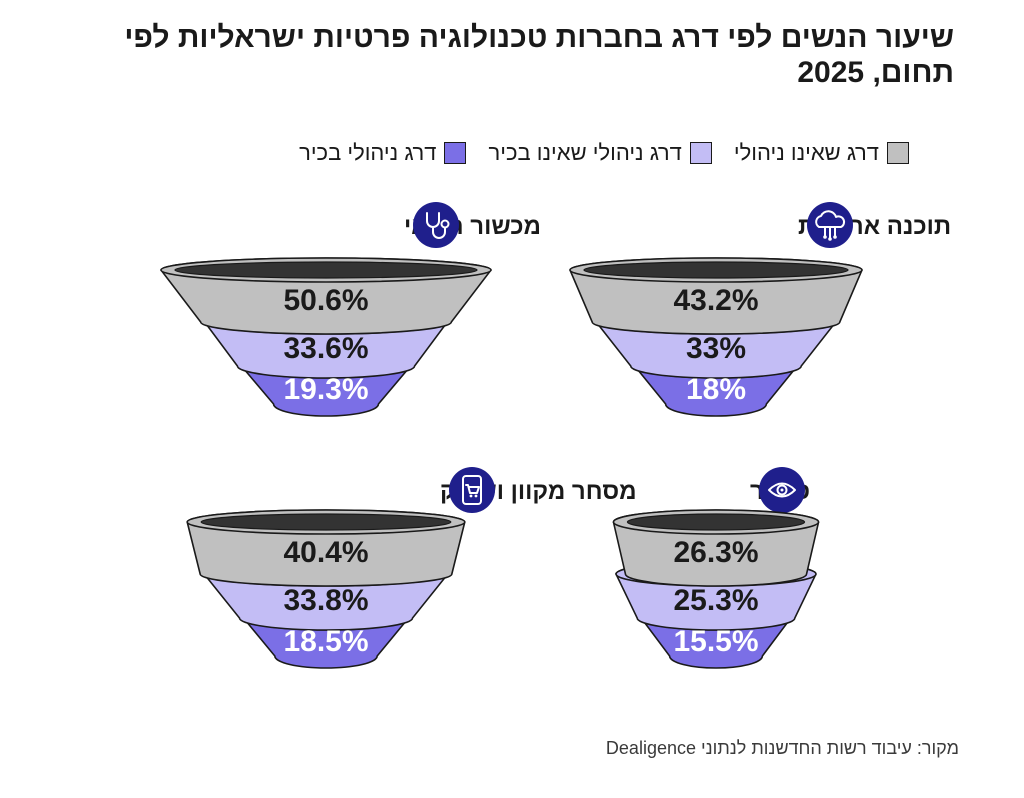 This screenshot has width=1024, height=798. Describe the element at coordinates (325, 552) in the screenshot. I see `segment-value-label: 40.4%` at that location.